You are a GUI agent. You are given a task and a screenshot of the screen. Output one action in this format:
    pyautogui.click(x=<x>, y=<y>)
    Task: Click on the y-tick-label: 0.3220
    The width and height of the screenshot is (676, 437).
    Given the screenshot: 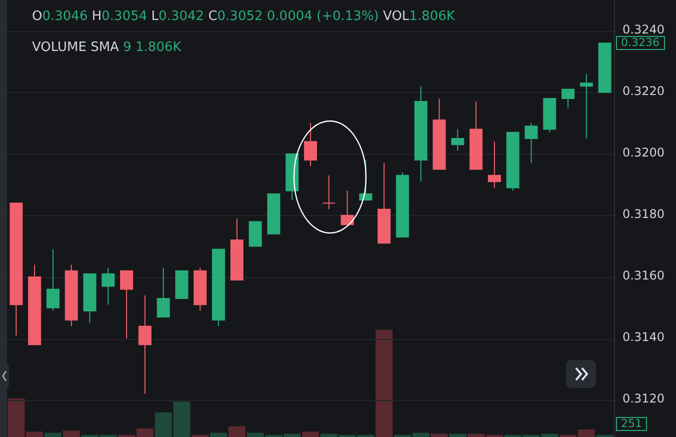 What is the action you would take?
    pyautogui.click(x=643, y=91)
    